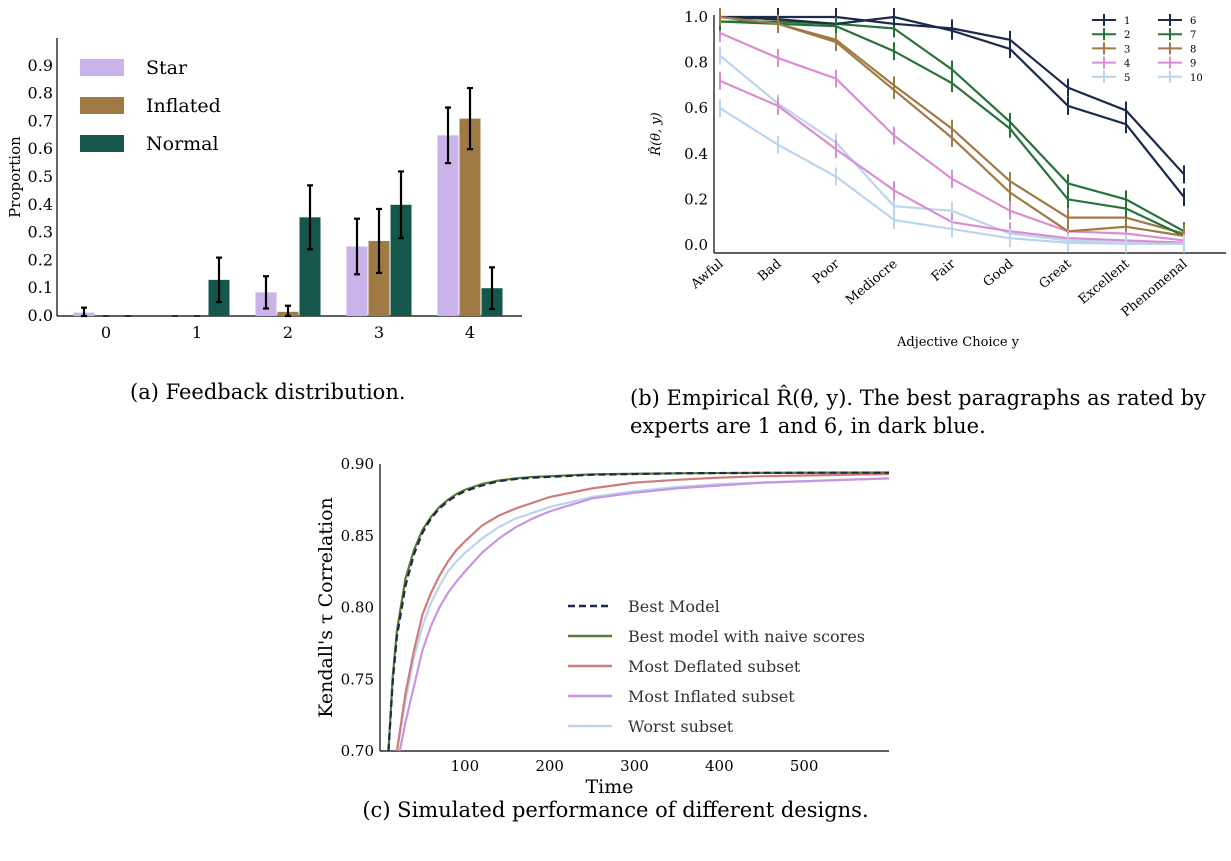 This screenshot has width=1231, height=861. I want to click on y-tick-label: 0.5, so click(40, 176).